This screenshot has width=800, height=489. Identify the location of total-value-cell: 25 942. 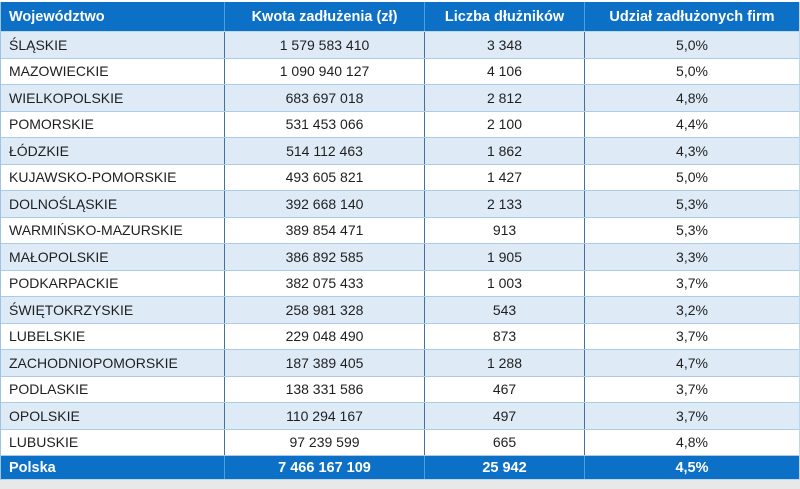
(505, 467).